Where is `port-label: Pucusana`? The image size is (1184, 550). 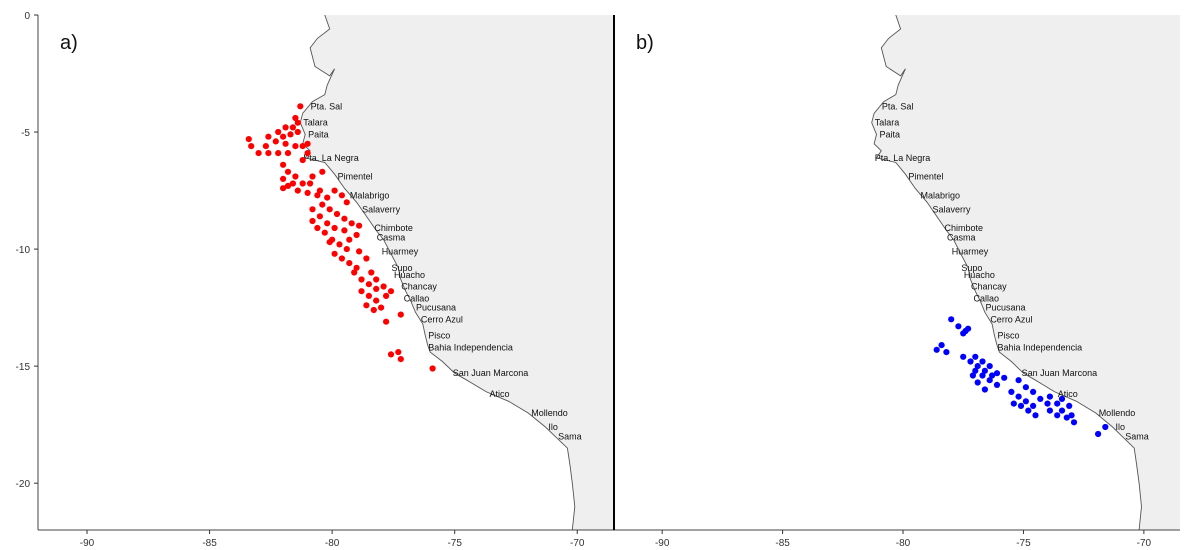
port-label: Pucusana is located at coordinates (436, 308).